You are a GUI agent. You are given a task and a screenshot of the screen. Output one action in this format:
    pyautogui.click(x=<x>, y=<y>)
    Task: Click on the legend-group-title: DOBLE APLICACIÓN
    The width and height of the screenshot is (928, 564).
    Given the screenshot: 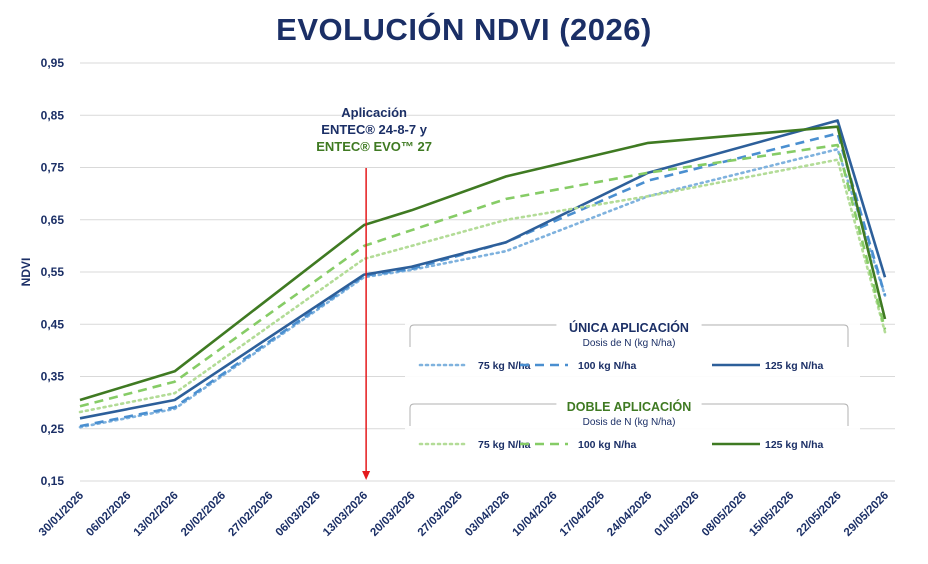 What is the action you would take?
    pyautogui.click(x=629, y=406)
    